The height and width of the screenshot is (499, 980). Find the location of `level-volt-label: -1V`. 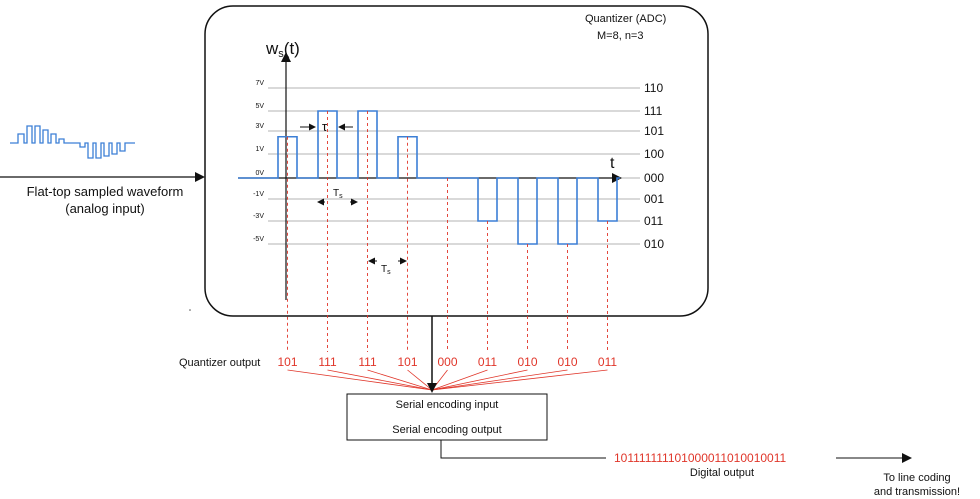

level-volt-label: -1V is located at coordinates (258, 194).